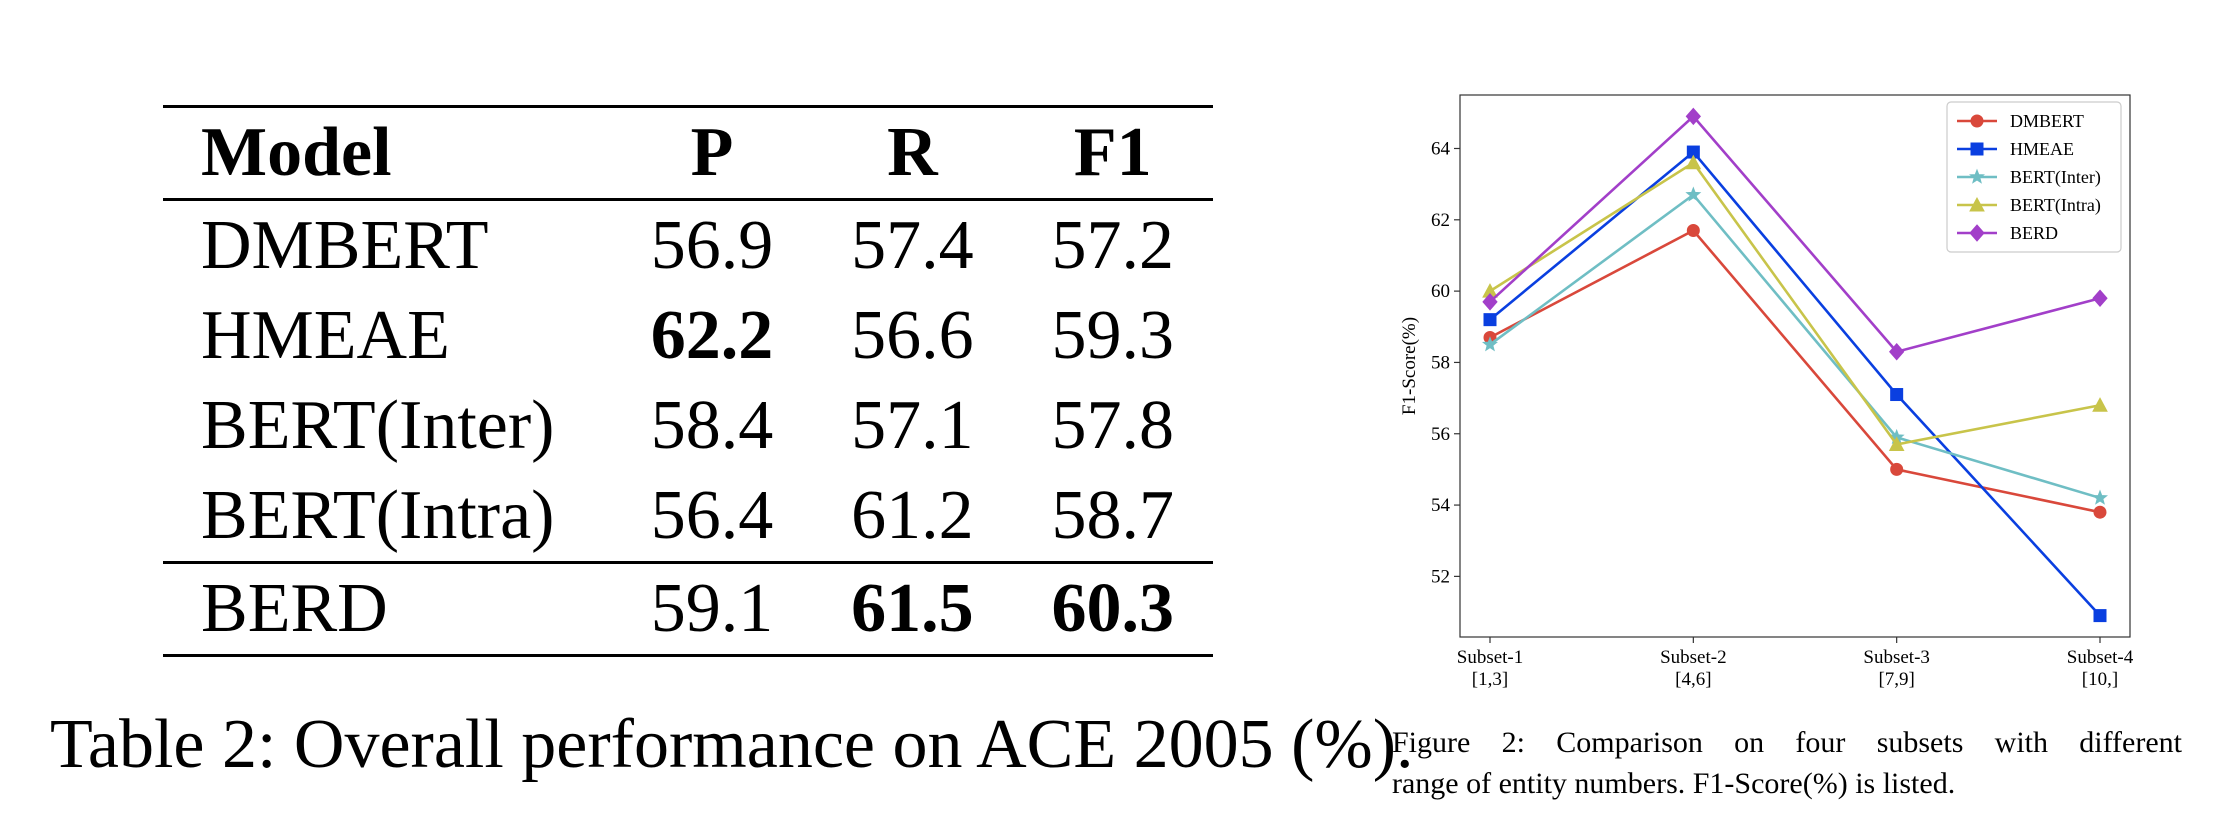 The width and height of the screenshot is (2218, 836). Describe the element at coordinates (2042, 149) in the screenshot. I see `legend-label-hmeae: HMEAE` at that location.